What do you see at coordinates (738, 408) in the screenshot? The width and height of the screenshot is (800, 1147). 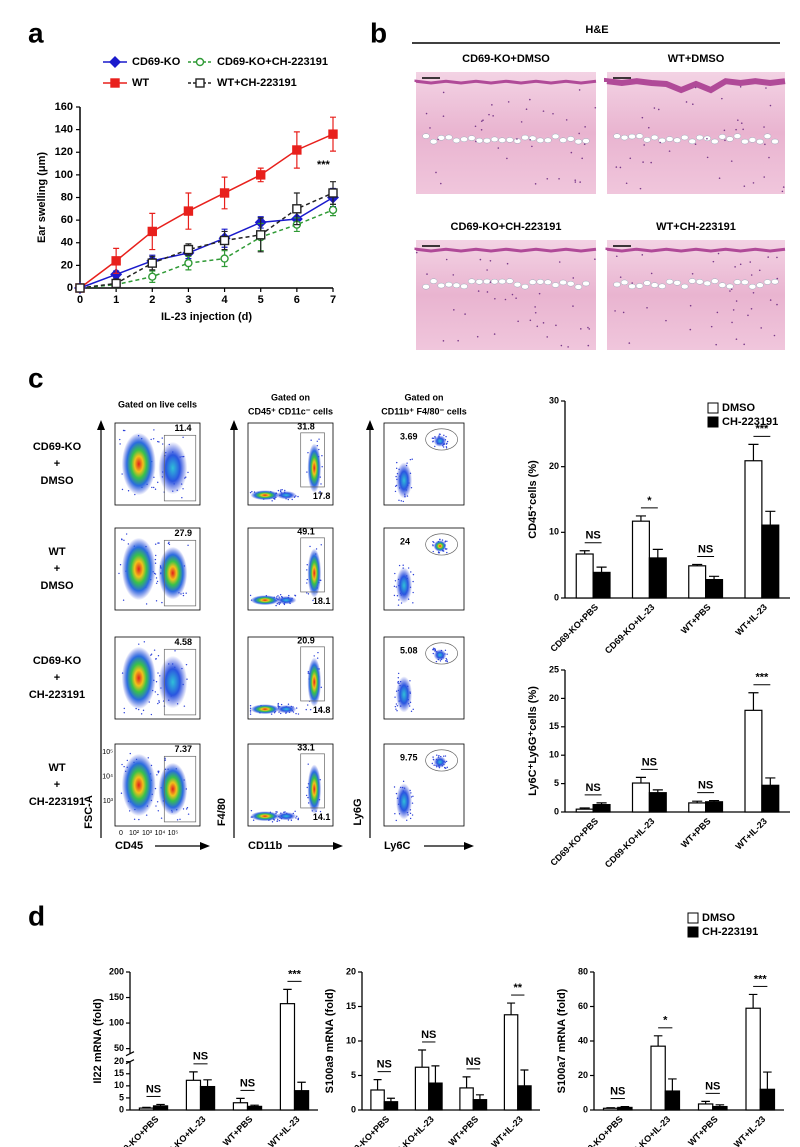 I see `legend-label: DMSO` at bounding box center [738, 408].